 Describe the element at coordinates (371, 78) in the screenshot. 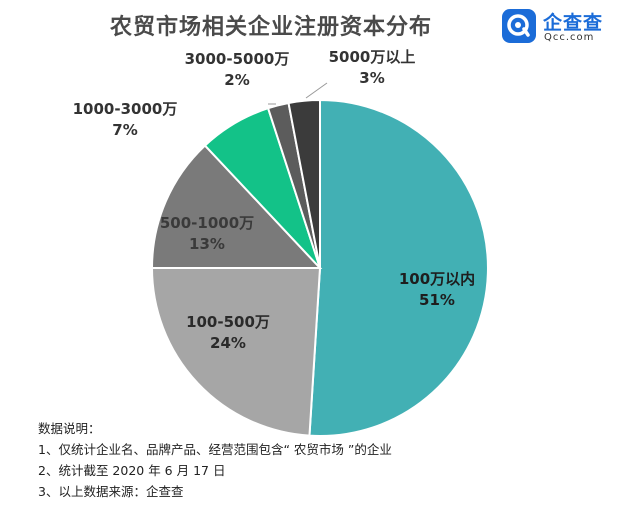

I see `slice-percent-6: 3%` at that location.